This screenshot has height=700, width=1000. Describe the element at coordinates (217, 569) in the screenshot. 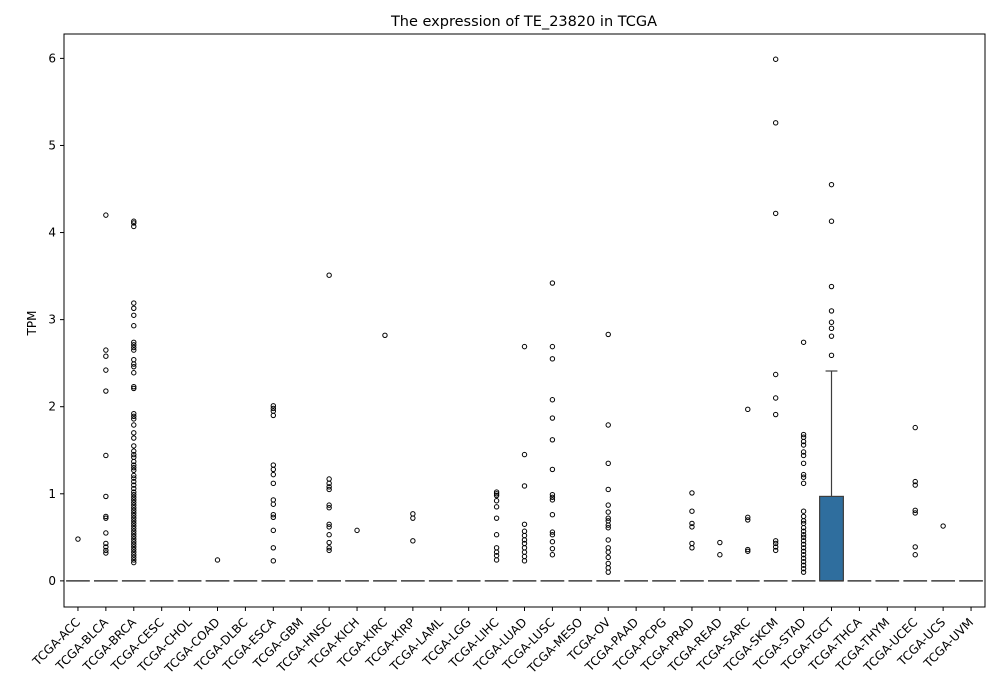

I see `box-group-tcga-coad` at that location.